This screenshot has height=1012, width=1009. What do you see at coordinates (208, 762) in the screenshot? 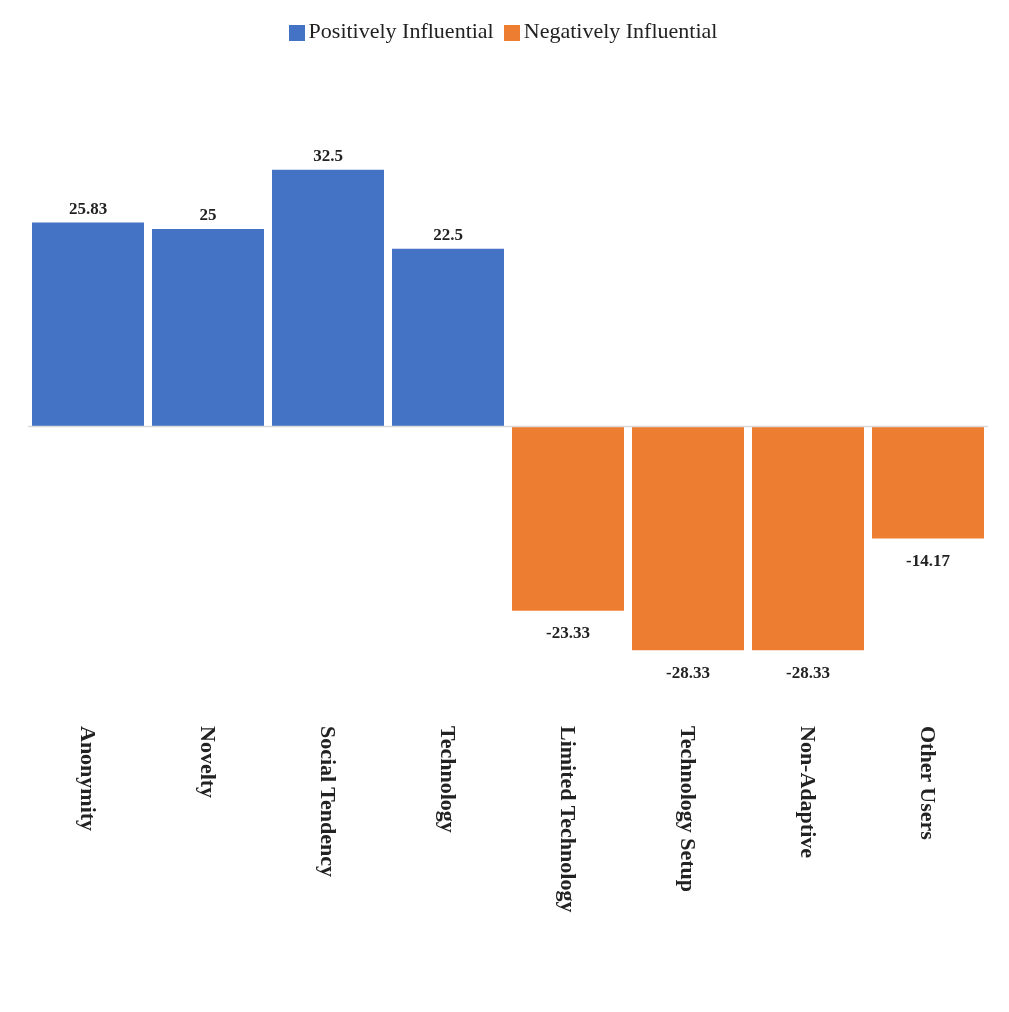
I see `x-tick-label: Novelty` at bounding box center [208, 762].